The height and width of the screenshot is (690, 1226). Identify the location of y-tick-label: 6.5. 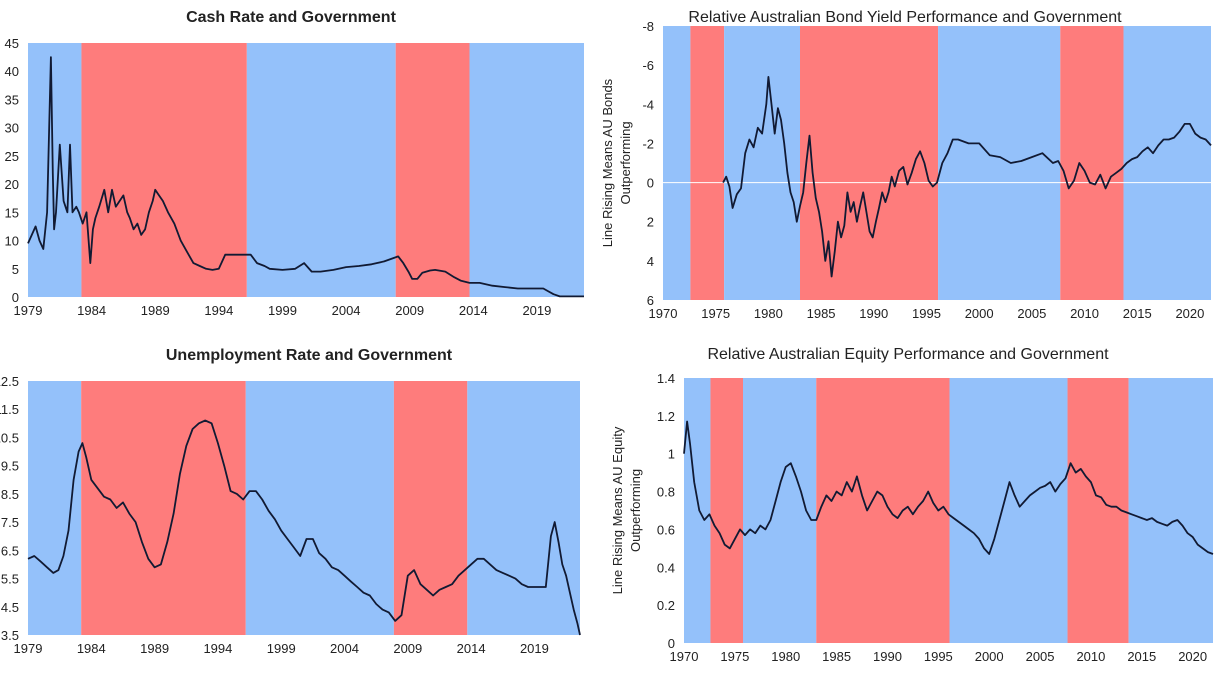
(10, 550).